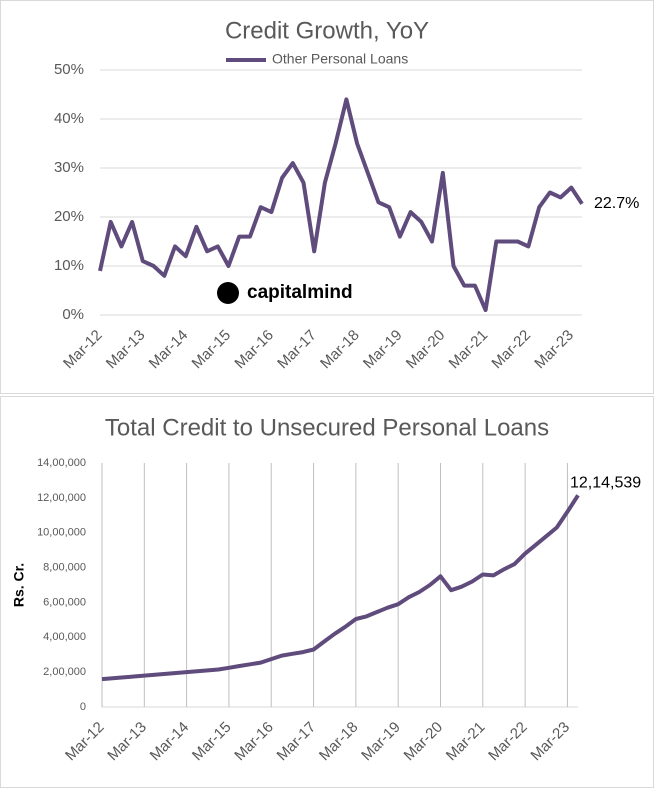 Image resolution: width=654 pixels, height=788 pixels. Describe the element at coordinates (69, 69) in the screenshot. I see `y-tick-label: 50%` at that location.